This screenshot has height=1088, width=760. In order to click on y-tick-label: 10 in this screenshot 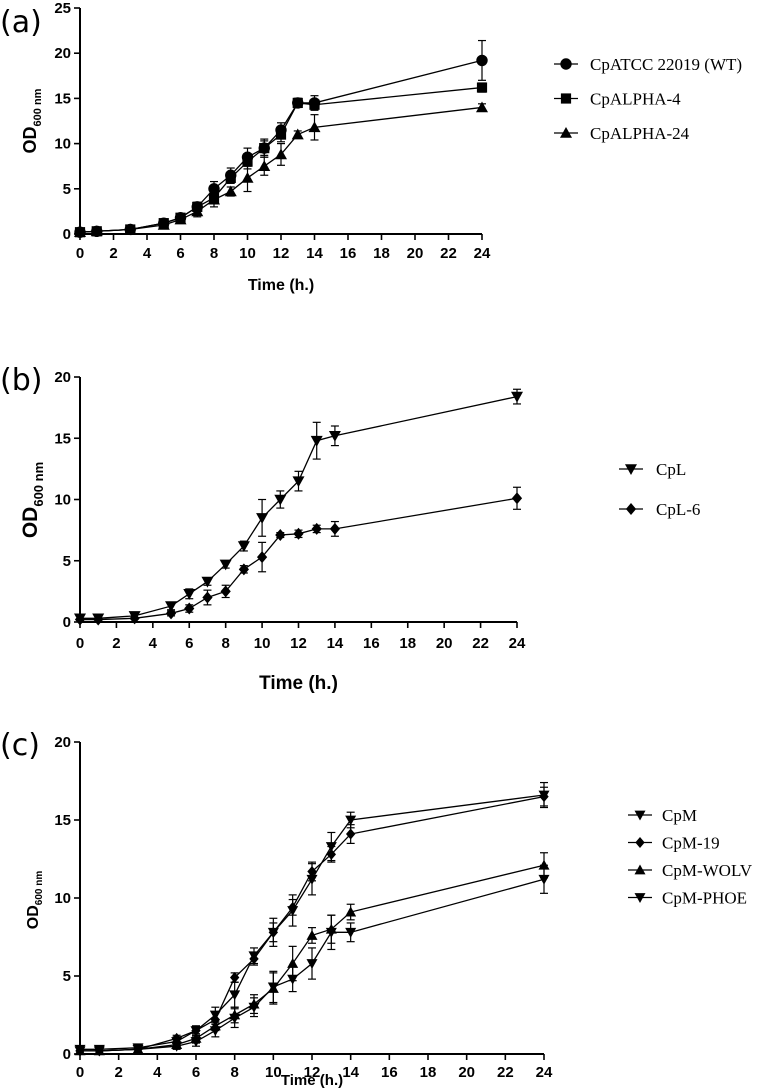, I will do `click(62, 500)`.